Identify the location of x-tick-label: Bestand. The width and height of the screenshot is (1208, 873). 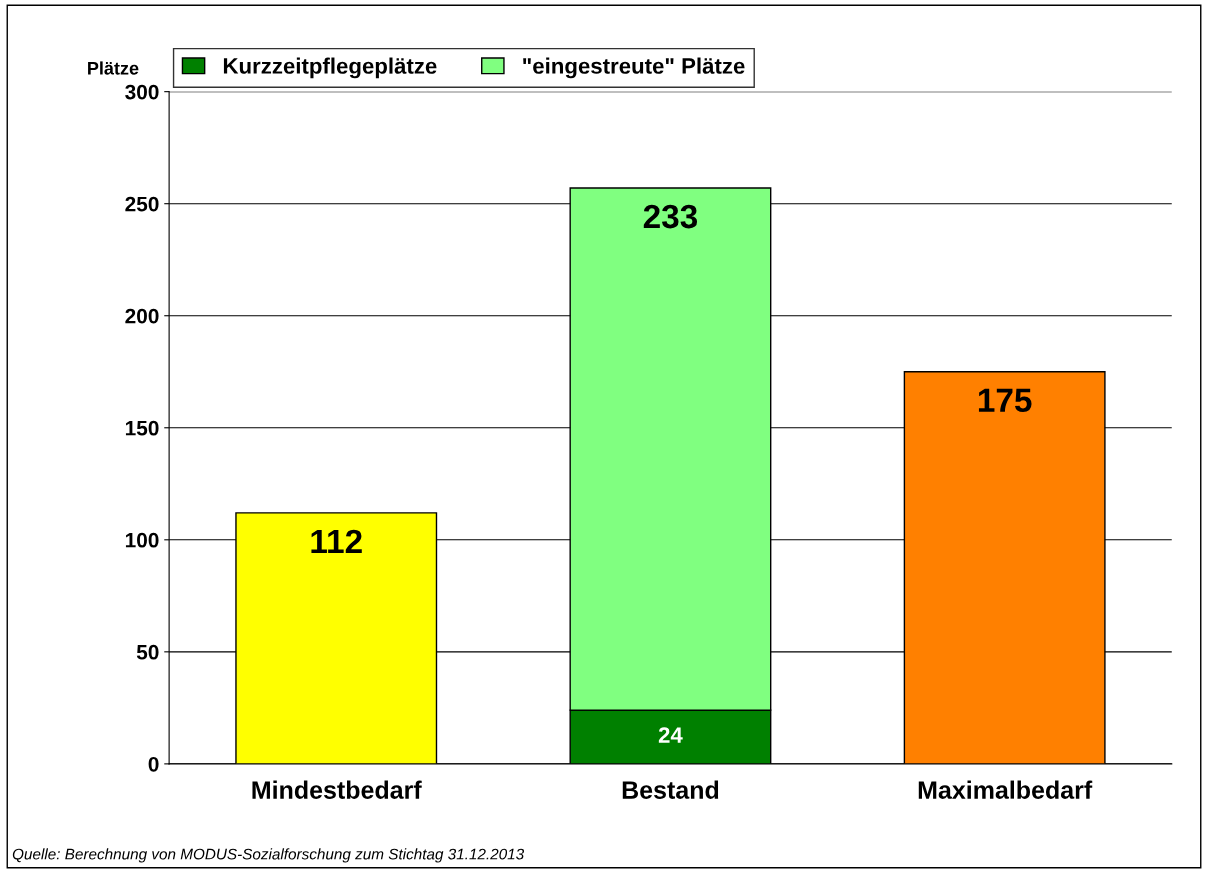
(670, 789).